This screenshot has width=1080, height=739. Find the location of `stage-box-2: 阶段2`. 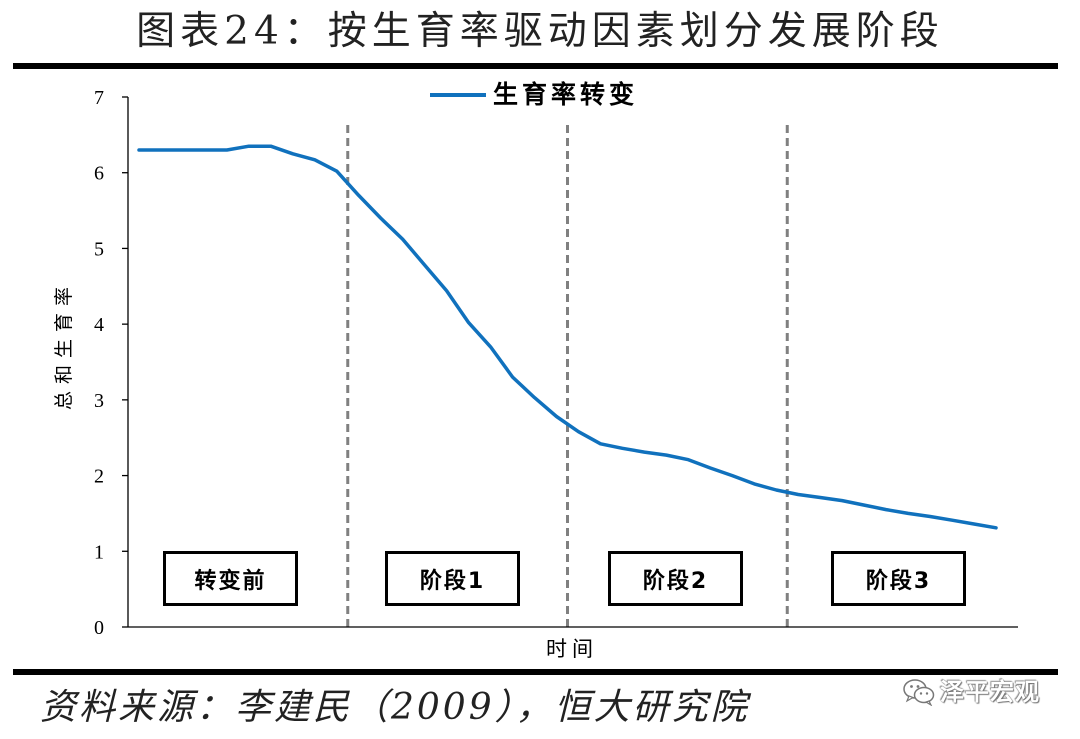

stage-box-2: 阶段2 is located at coordinates (675, 578).